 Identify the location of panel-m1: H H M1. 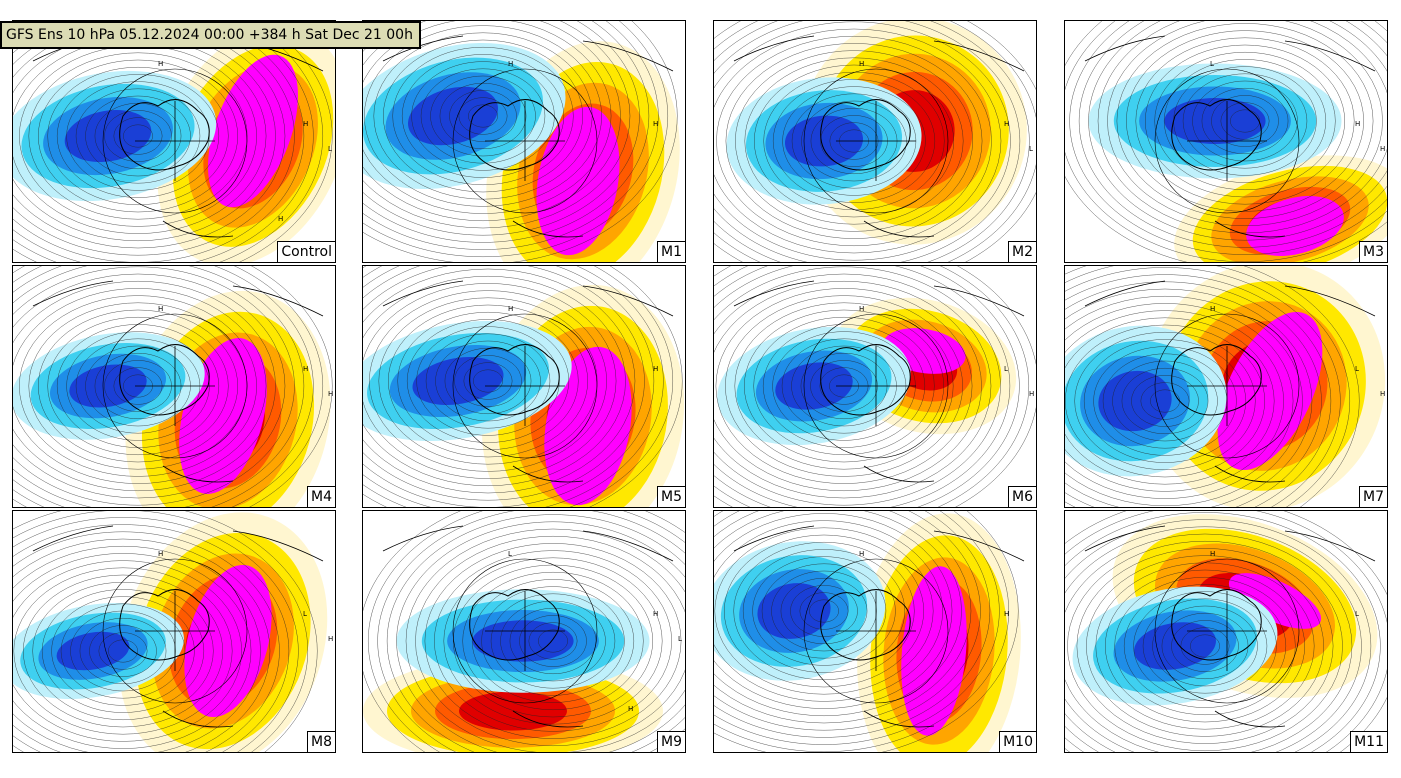
(524, 141).